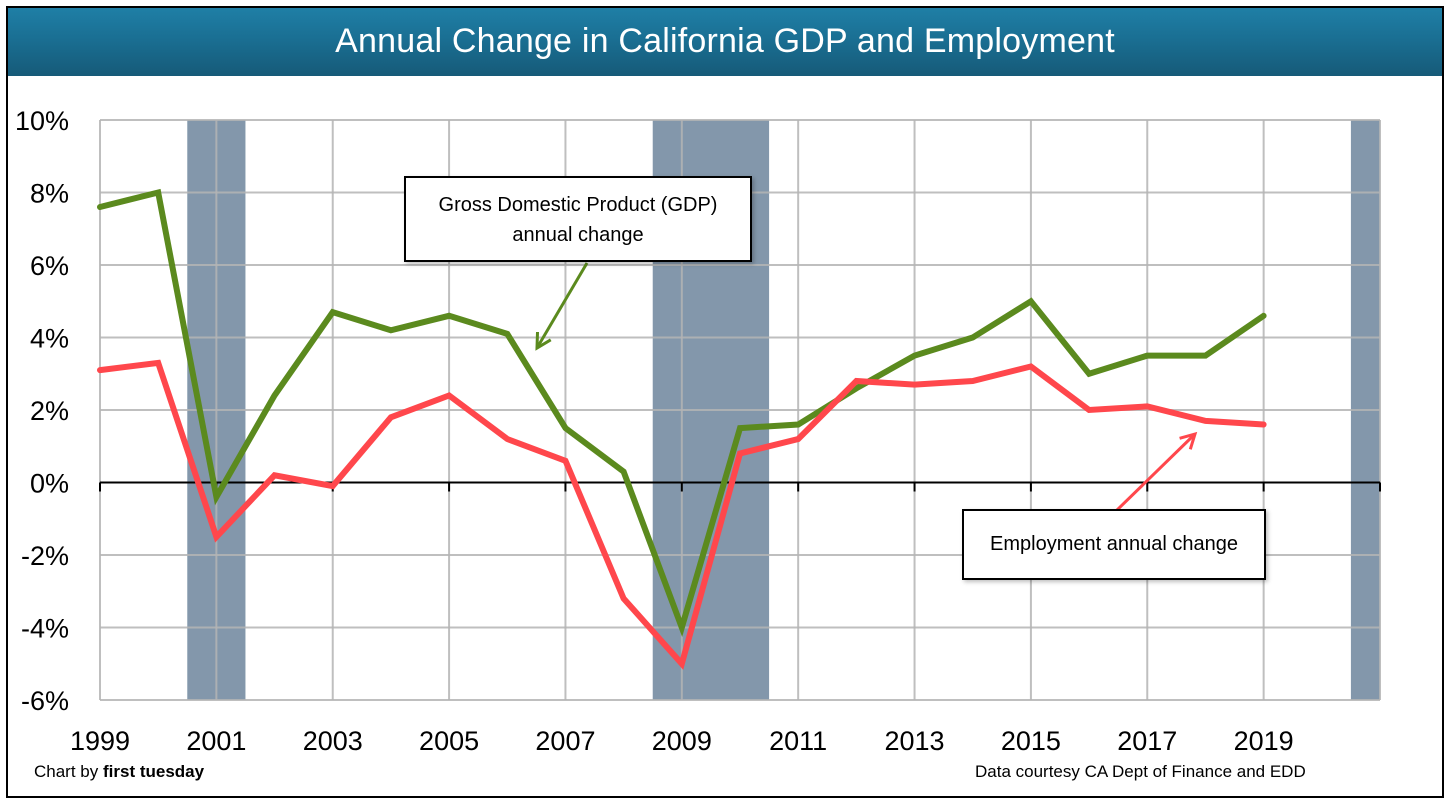  What do you see at coordinates (449, 741) in the screenshot?
I see `x-tick-label: 2005` at bounding box center [449, 741].